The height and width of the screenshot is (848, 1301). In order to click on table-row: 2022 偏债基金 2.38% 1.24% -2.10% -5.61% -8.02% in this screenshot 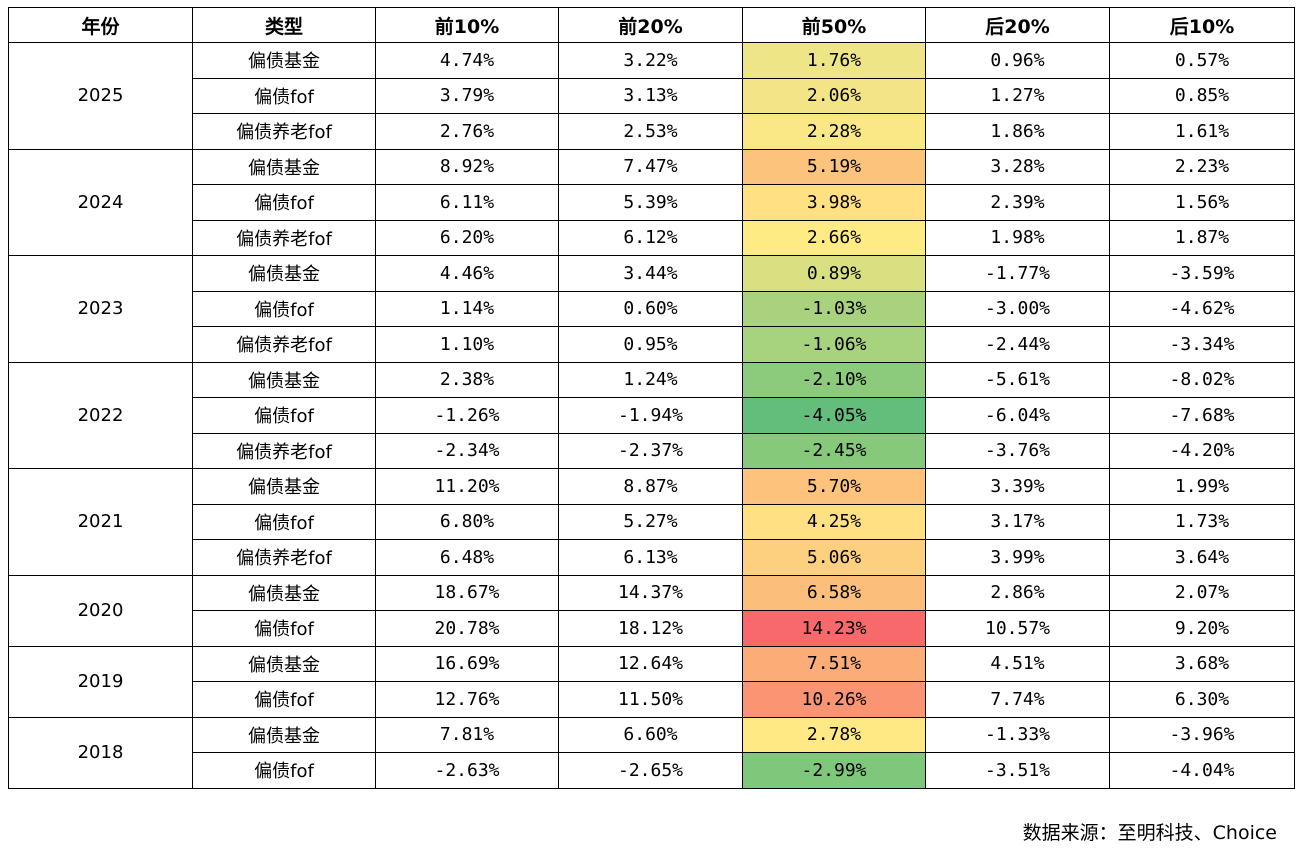, I will do `click(651, 415)`.